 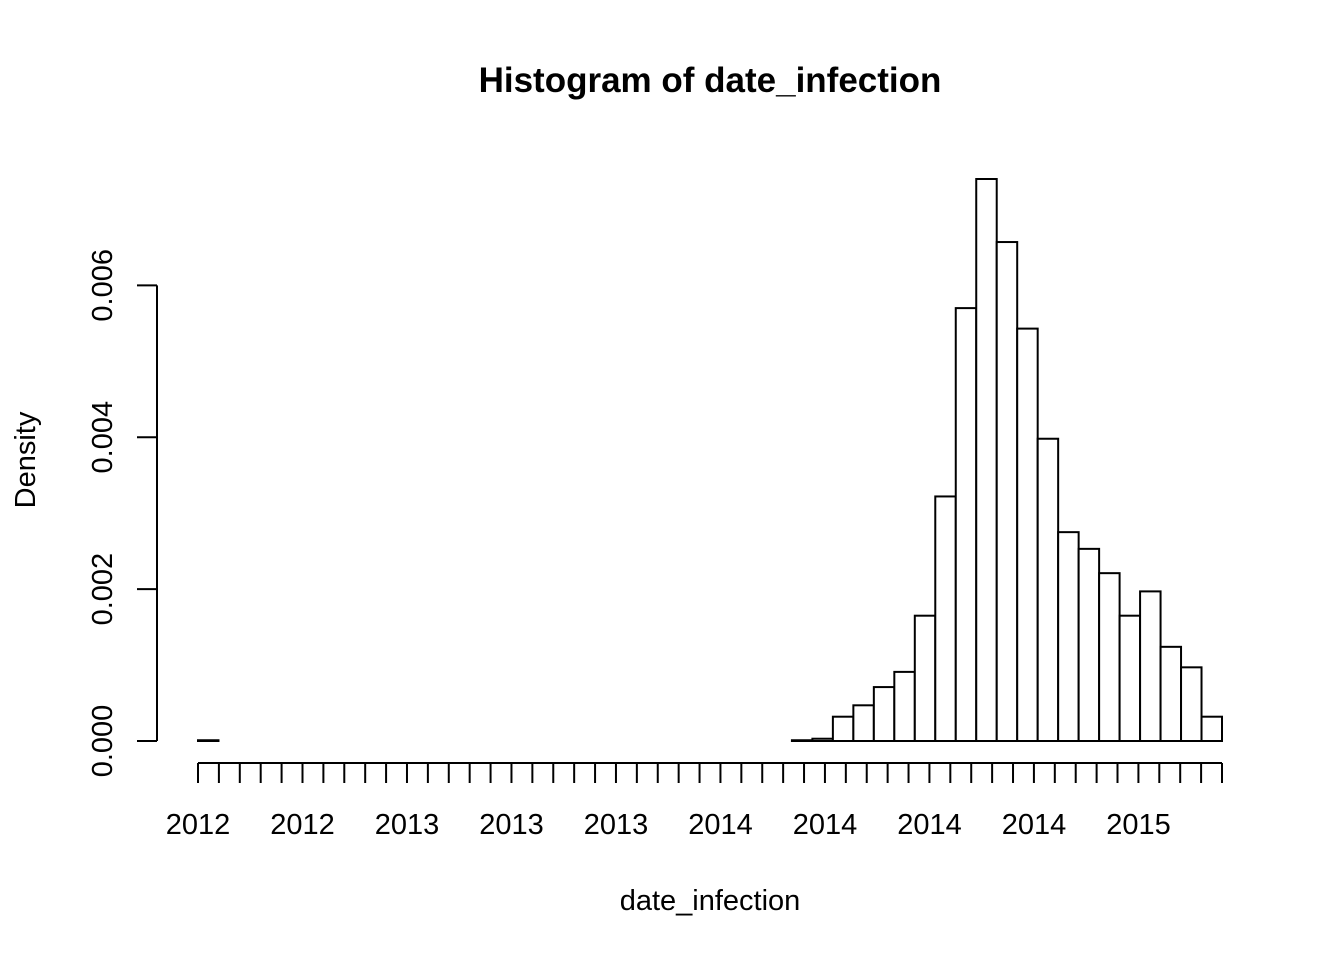 What do you see at coordinates (710, 80) in the screenshot?
I see `chart-title: Histogram of date_infection` at bounding box center [710, 80].